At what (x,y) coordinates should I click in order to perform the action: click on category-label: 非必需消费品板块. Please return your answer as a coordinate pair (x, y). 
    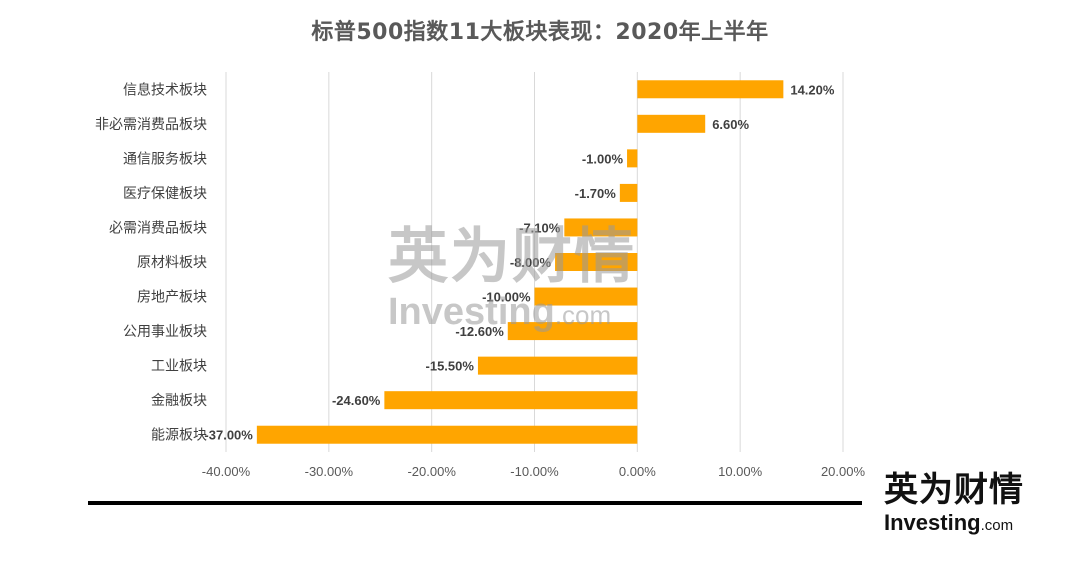
    Looking at the image, I should click on (151, 125).